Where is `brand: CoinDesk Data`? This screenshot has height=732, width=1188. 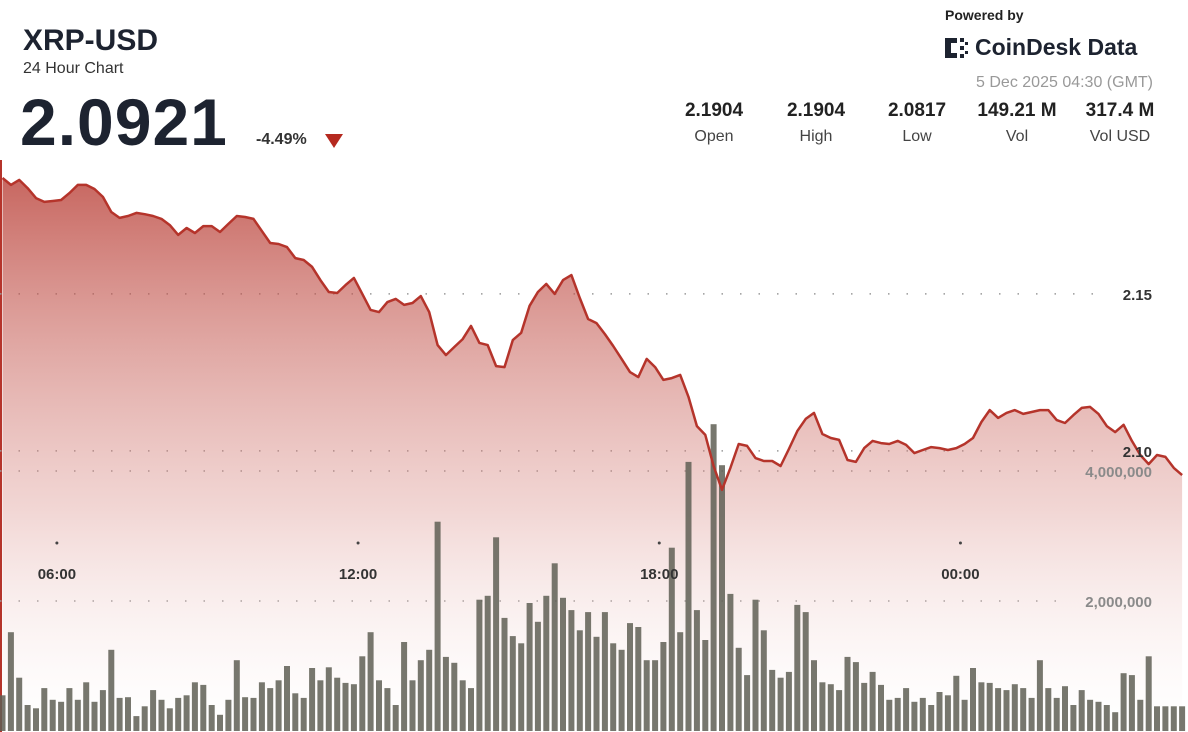
brand: CoinDesk Data is located at coordinates (1056, 47).